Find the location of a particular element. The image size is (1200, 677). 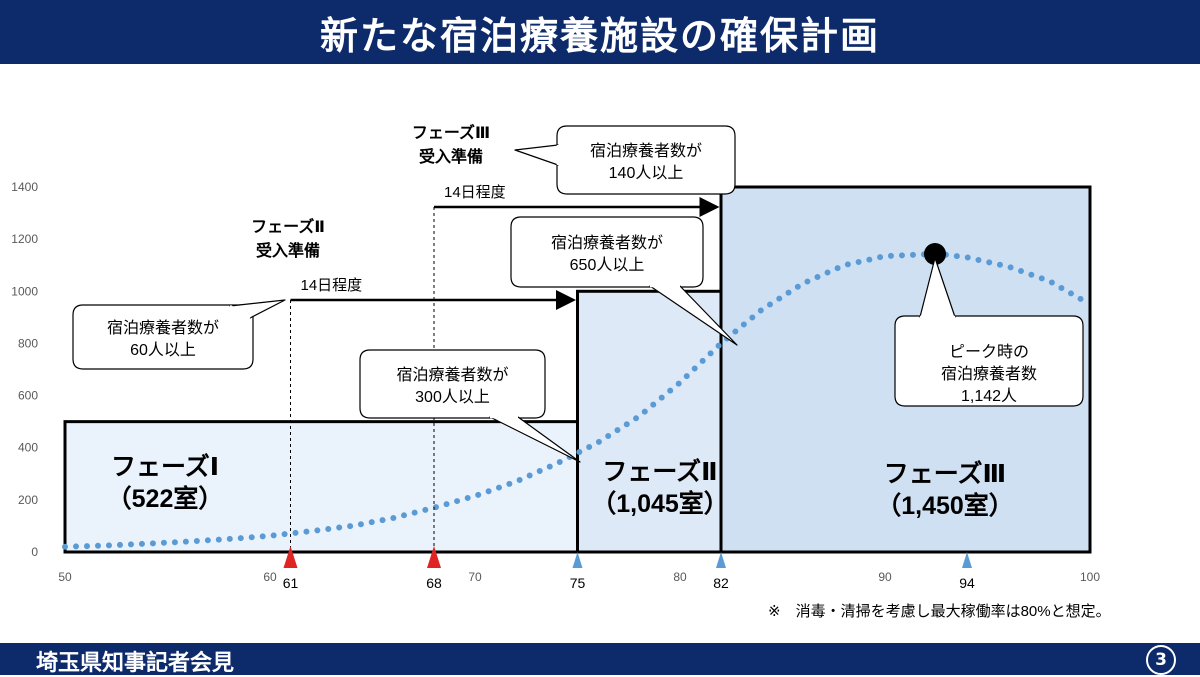

x-tick-label: 60 is located at coordinates (270, 577).